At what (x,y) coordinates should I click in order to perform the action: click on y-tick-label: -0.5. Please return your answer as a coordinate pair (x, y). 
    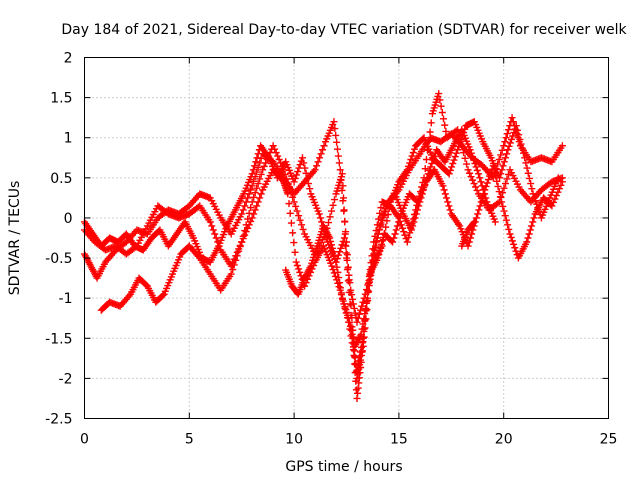
    Looking at the image, I should click on (58, 259).